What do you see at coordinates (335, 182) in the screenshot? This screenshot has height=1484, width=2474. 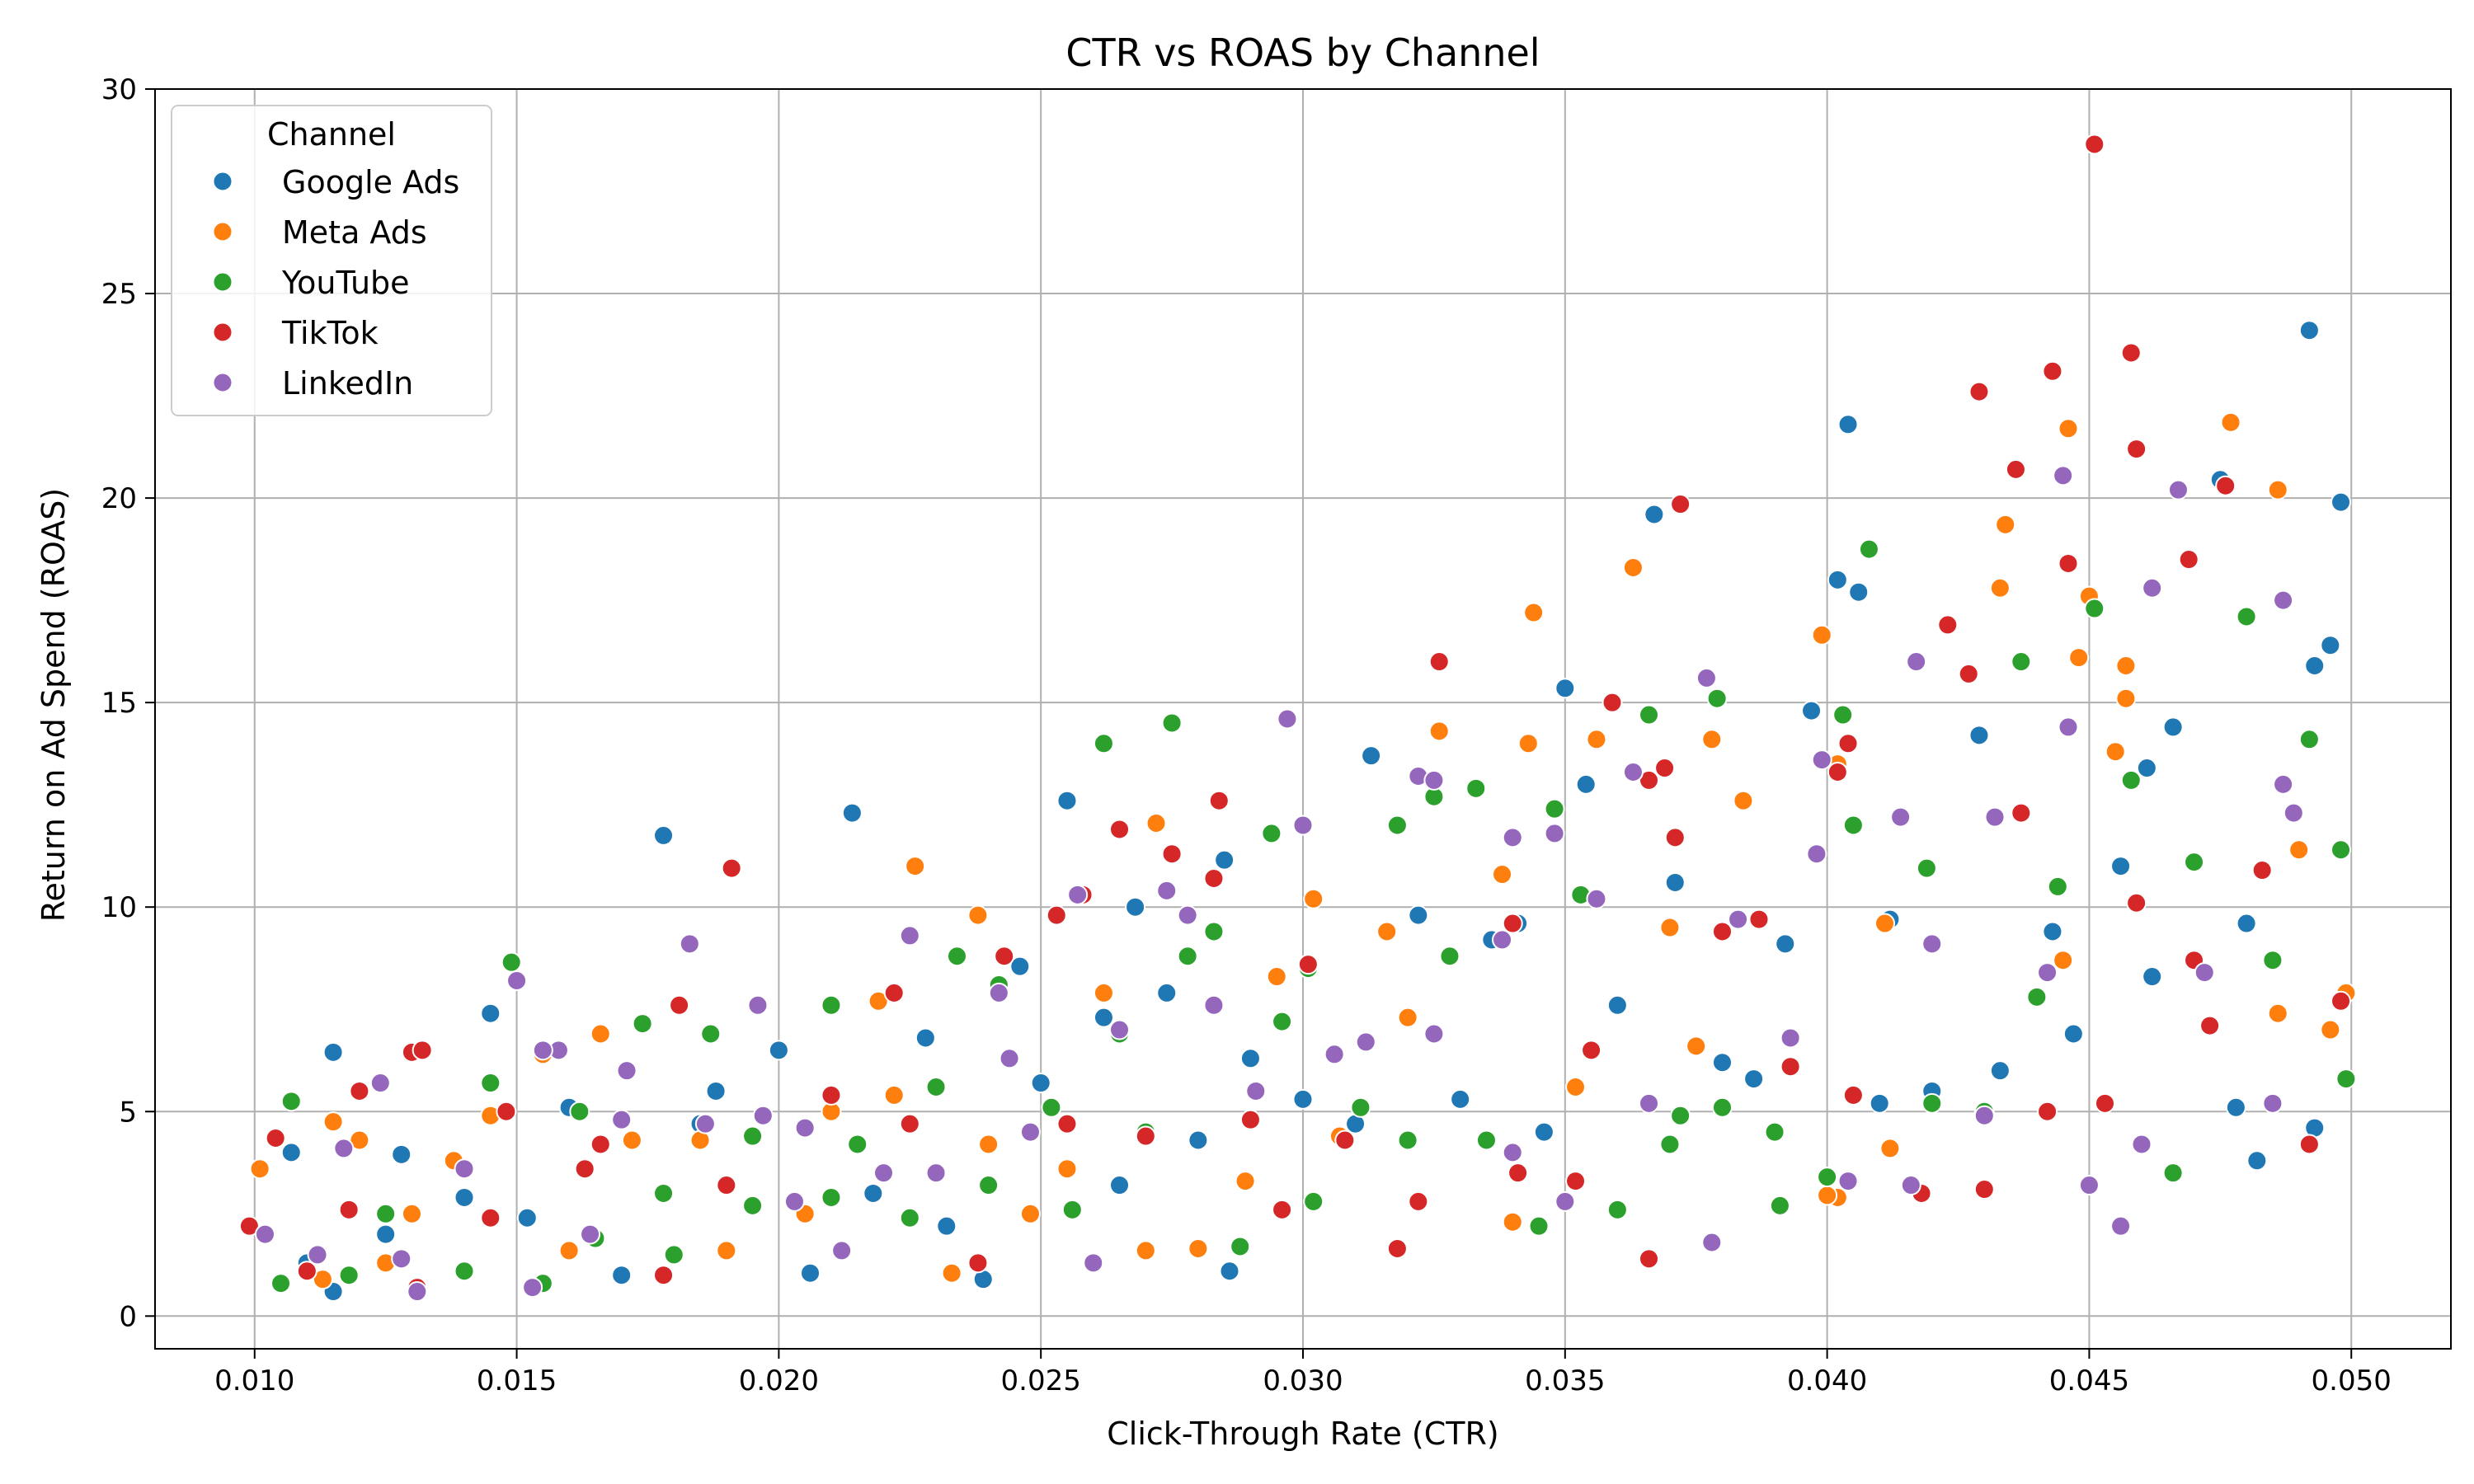 I see `legend-item: Google Ads` at bounding box center [335, 182].